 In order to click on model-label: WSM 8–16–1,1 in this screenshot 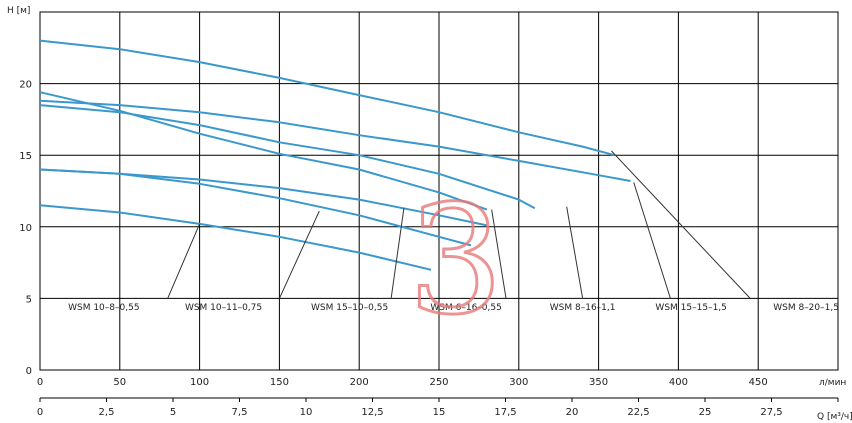, I will do `click(583, 308)`.